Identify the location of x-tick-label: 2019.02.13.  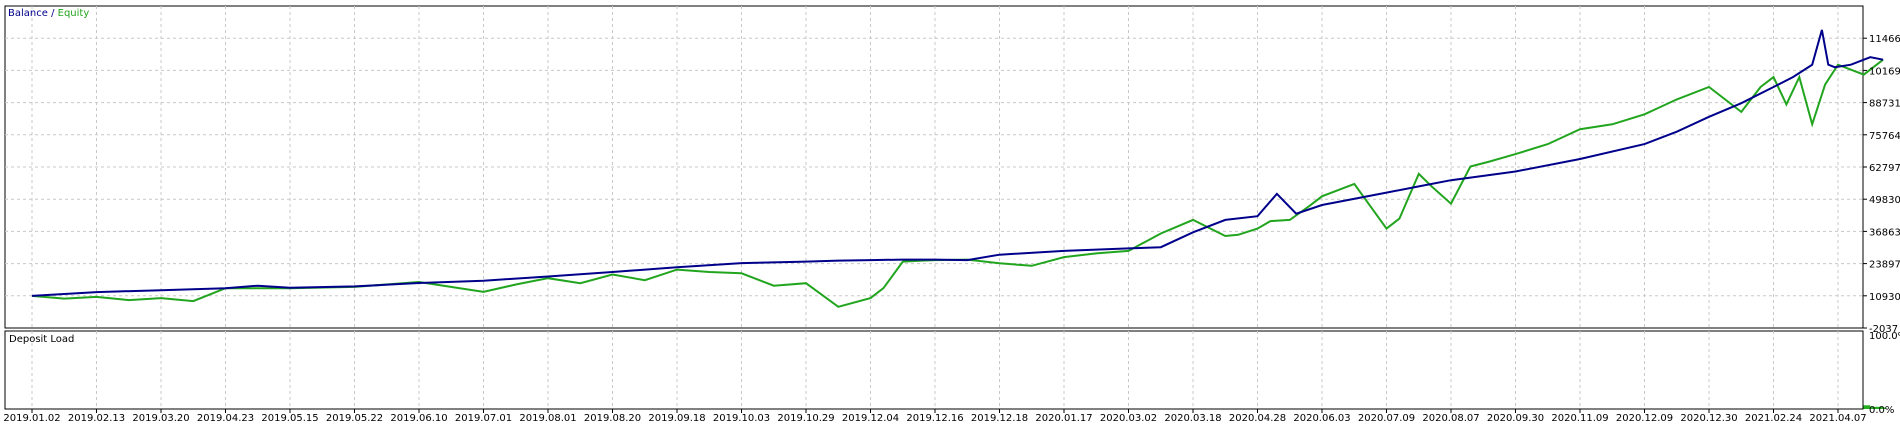
(96, 418).